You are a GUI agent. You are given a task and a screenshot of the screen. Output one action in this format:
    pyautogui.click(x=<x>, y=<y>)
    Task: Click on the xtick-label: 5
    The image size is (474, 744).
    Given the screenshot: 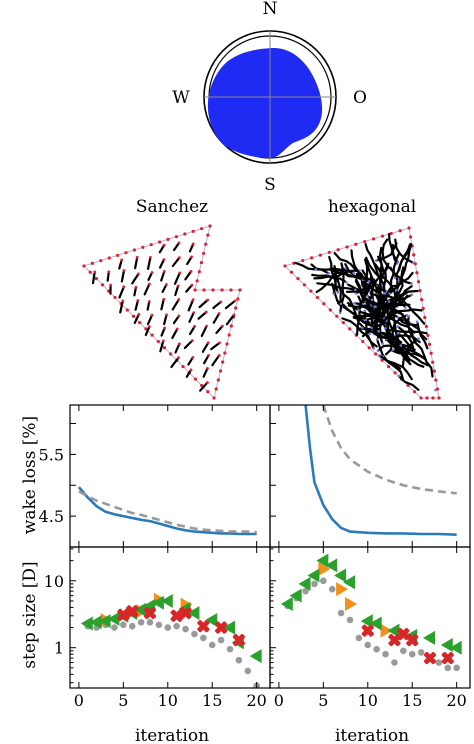 What is the action you would take?
    pyautogui.click(x=123, y=700)
    